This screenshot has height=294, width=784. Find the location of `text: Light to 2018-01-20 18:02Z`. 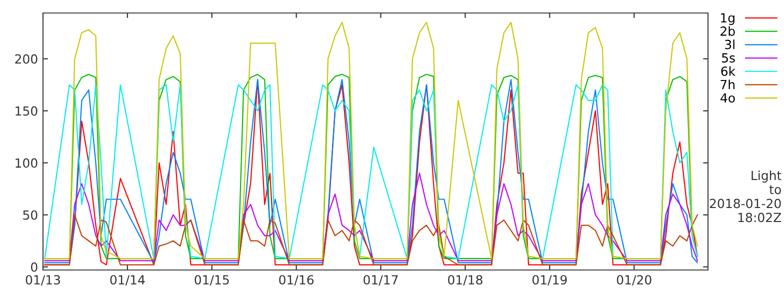

text: Light to 2018-01-20 18:02Z is located at coordinates (746, 196).